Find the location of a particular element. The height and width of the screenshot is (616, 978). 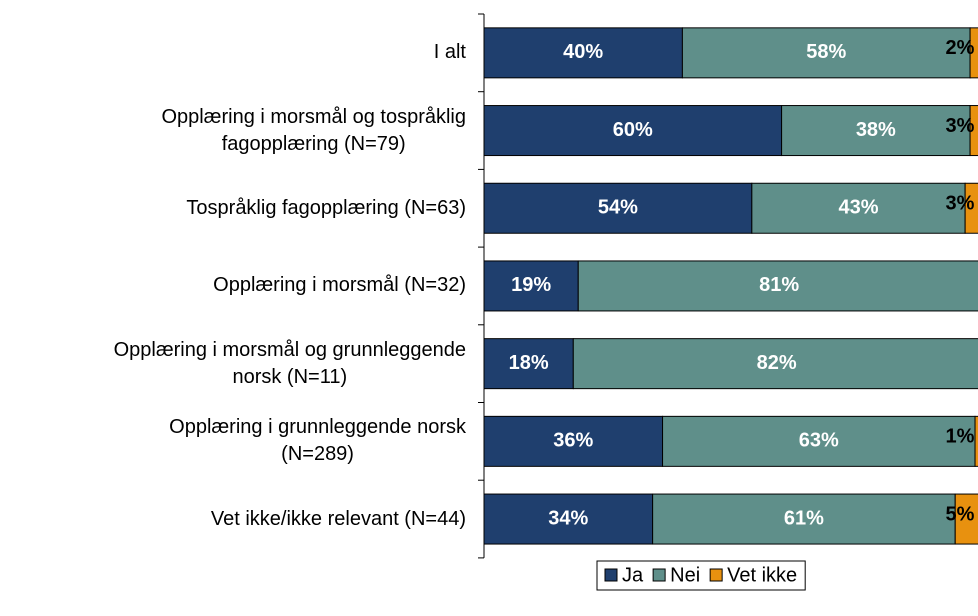

legend-label: Nei is located at coordinates (685, 575).